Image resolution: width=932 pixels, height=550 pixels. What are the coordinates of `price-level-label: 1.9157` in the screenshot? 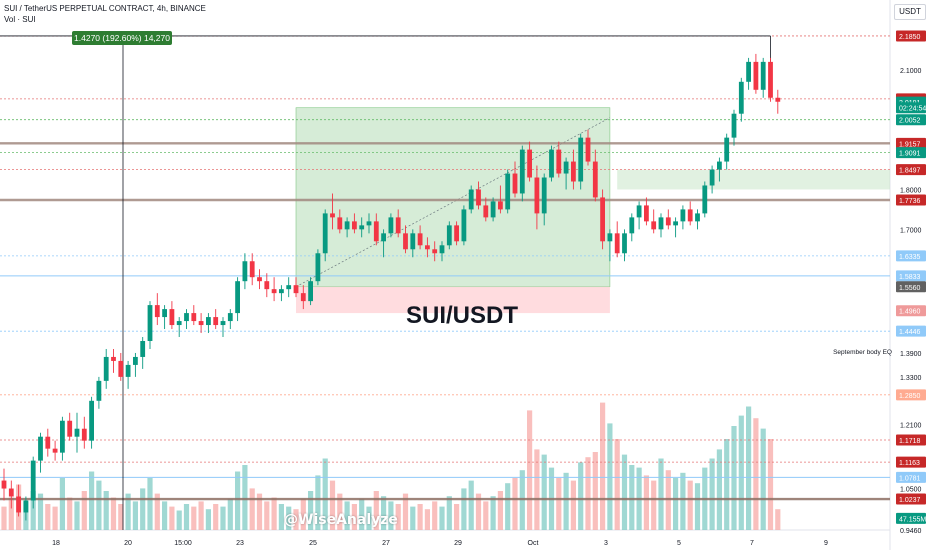 It's located at (910, 144).